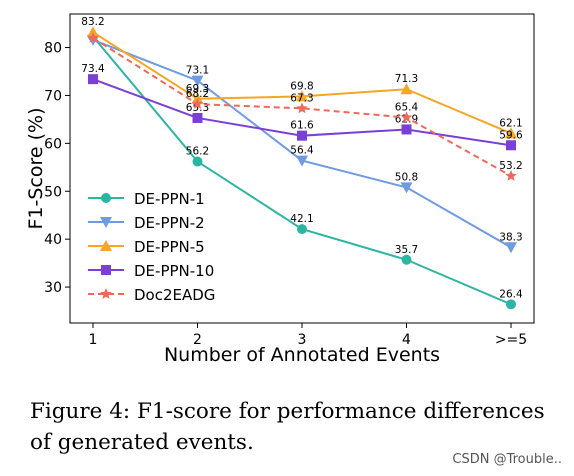  I want to click on data-label-de-ppn-5: 71.3, so click(406, 79).